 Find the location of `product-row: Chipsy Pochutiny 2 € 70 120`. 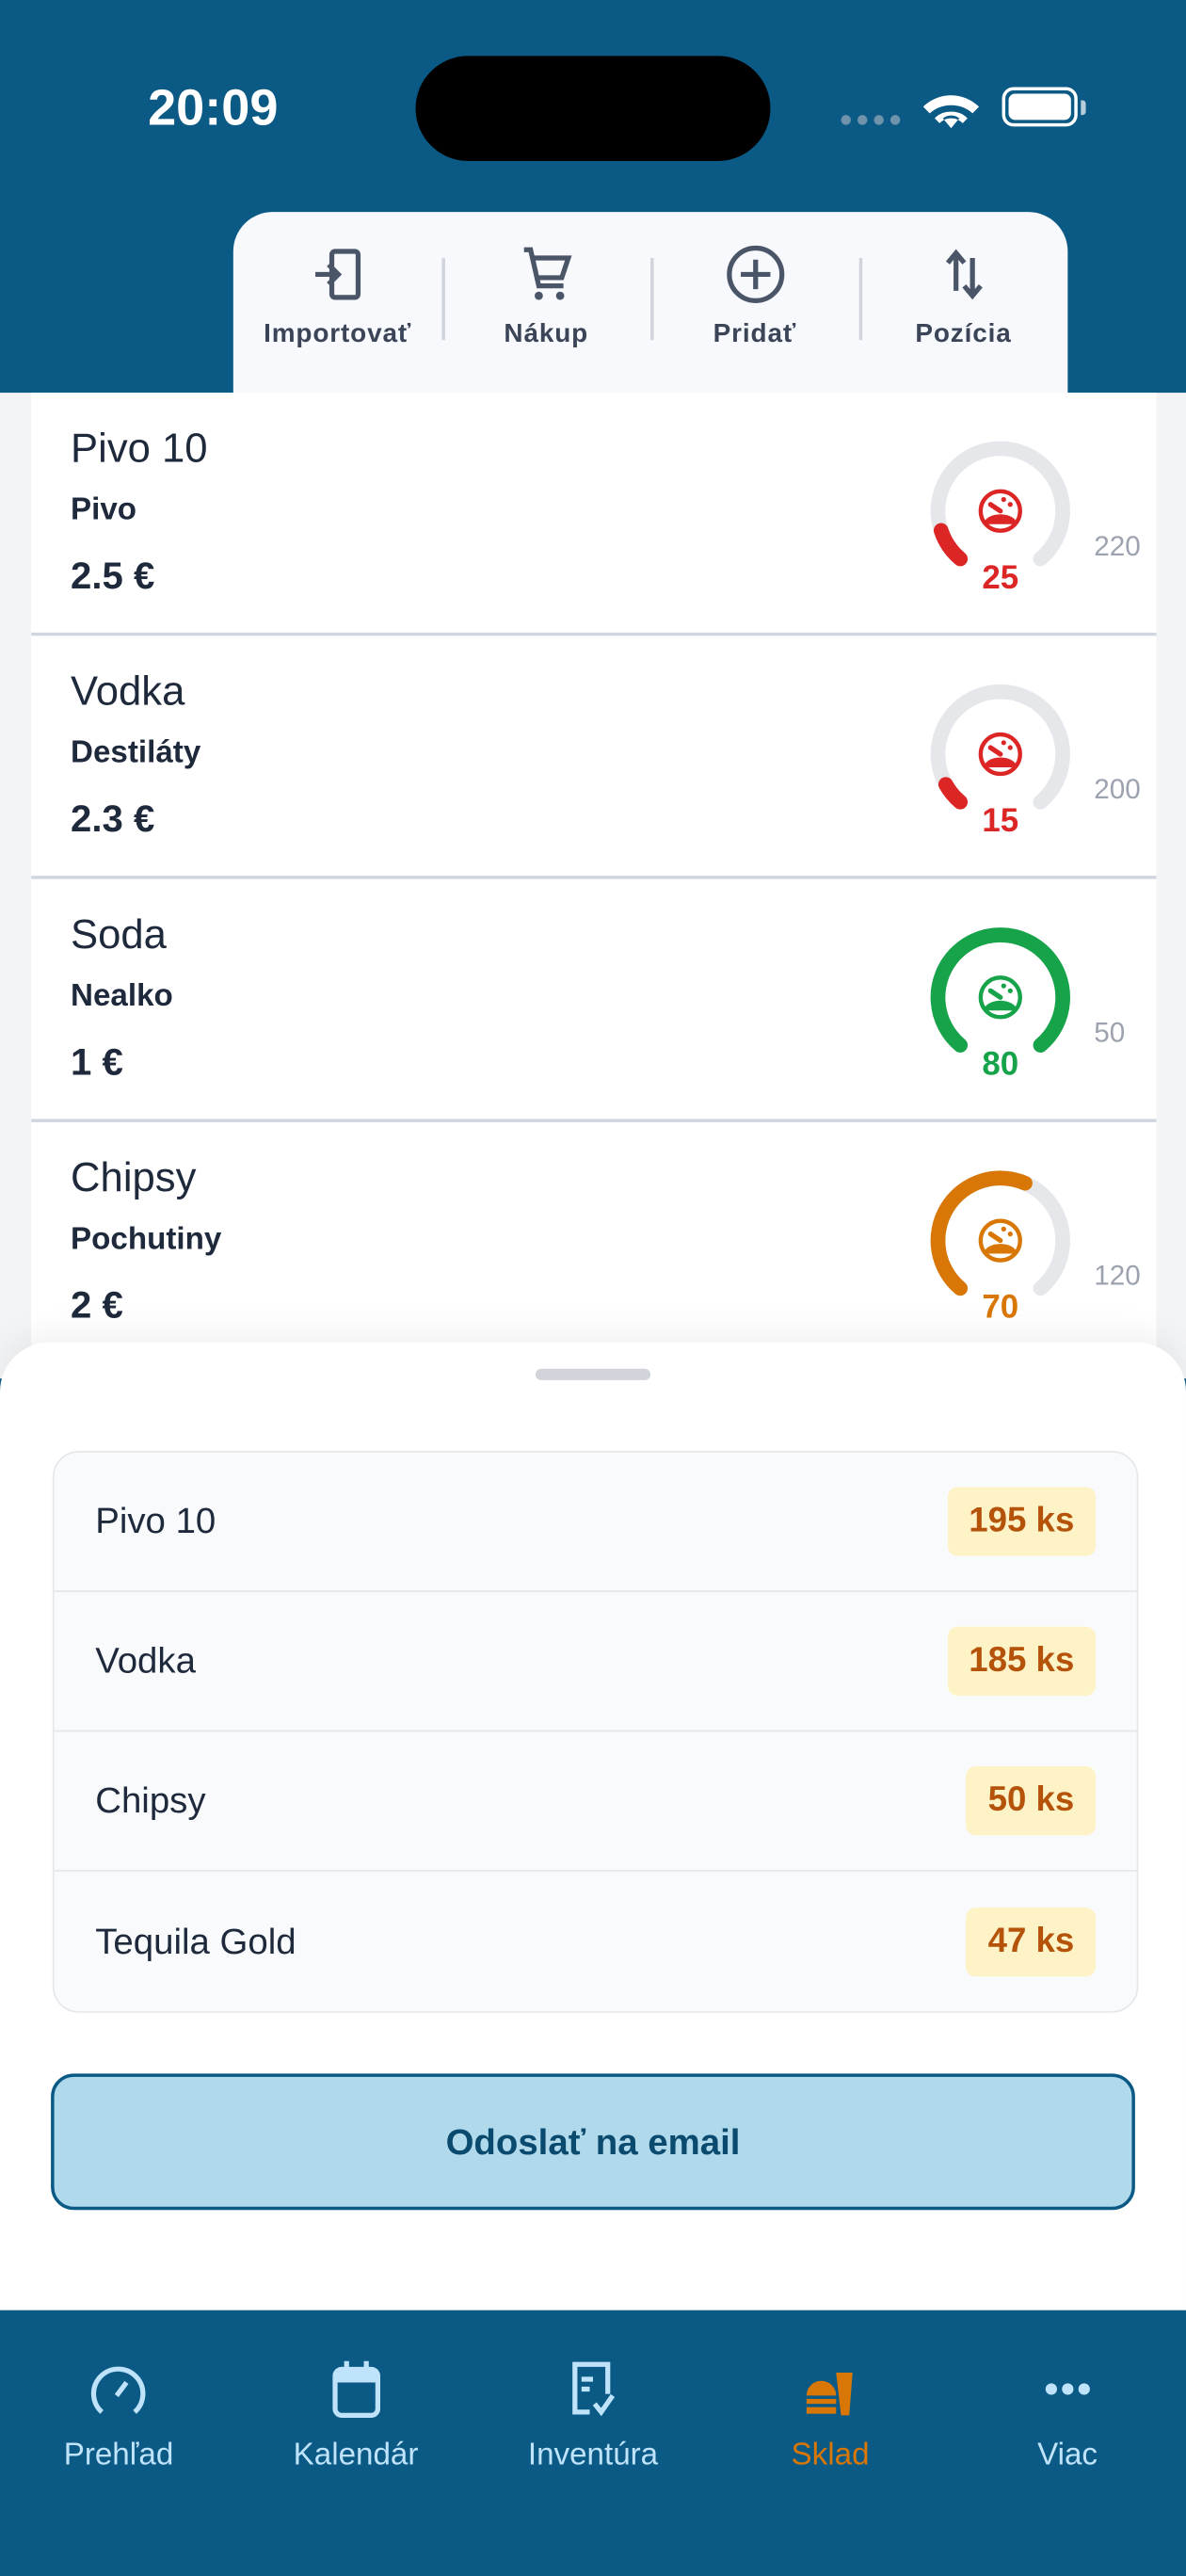

product-row: Chipsy Pochutiny 2 € 70 120 is located at coordinates (594, 1243).